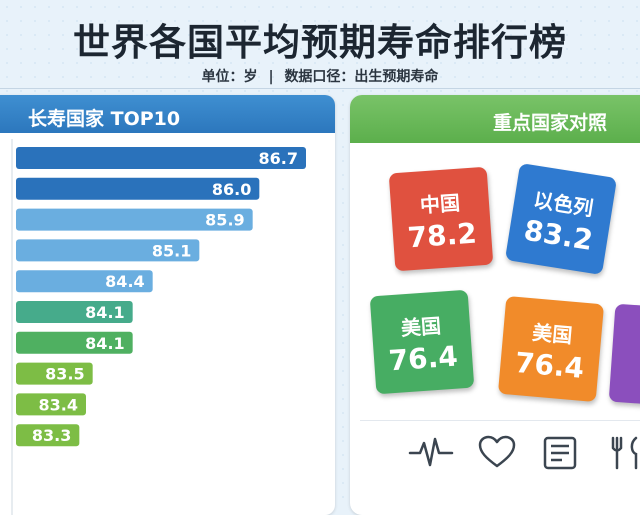  Describe the element at coordinates (229, 77) in the screenshot. I see `unit-label: 单位：岁` at that location.